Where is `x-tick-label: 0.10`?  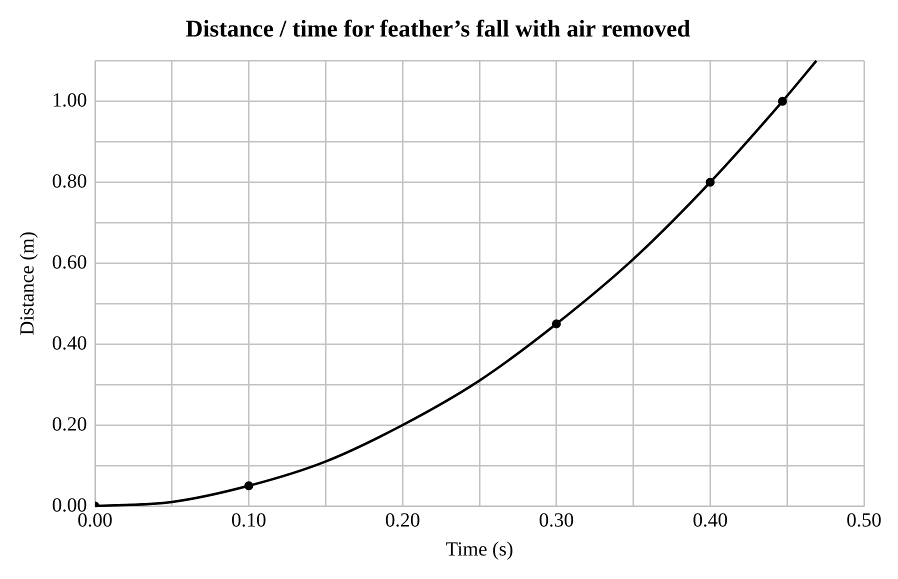 x-tick-label: 0.10 is located at coordinates (248, 520).